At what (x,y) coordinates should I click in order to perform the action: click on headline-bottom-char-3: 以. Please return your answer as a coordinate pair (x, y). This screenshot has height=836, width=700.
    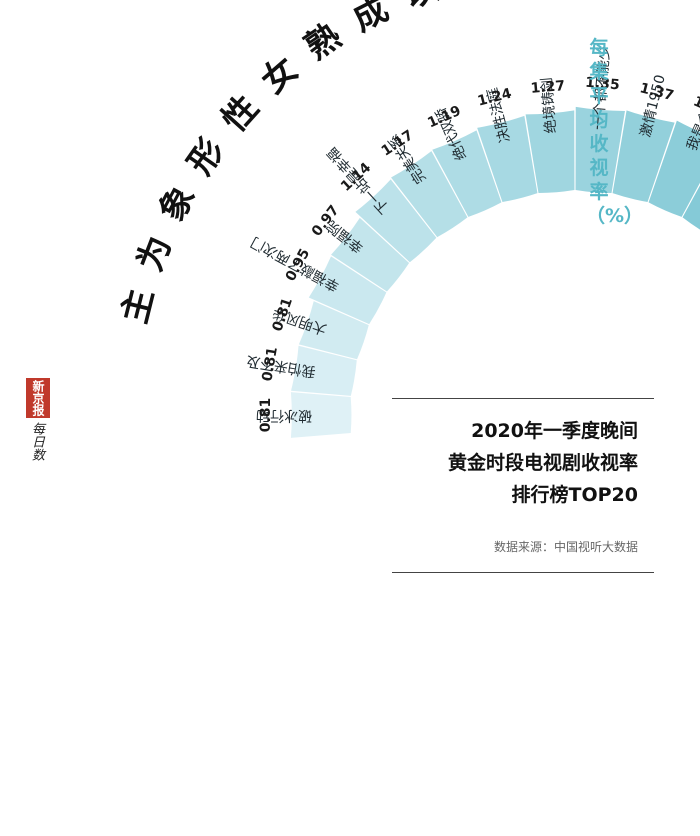
    Looking at the image, I should click on (421, 8).